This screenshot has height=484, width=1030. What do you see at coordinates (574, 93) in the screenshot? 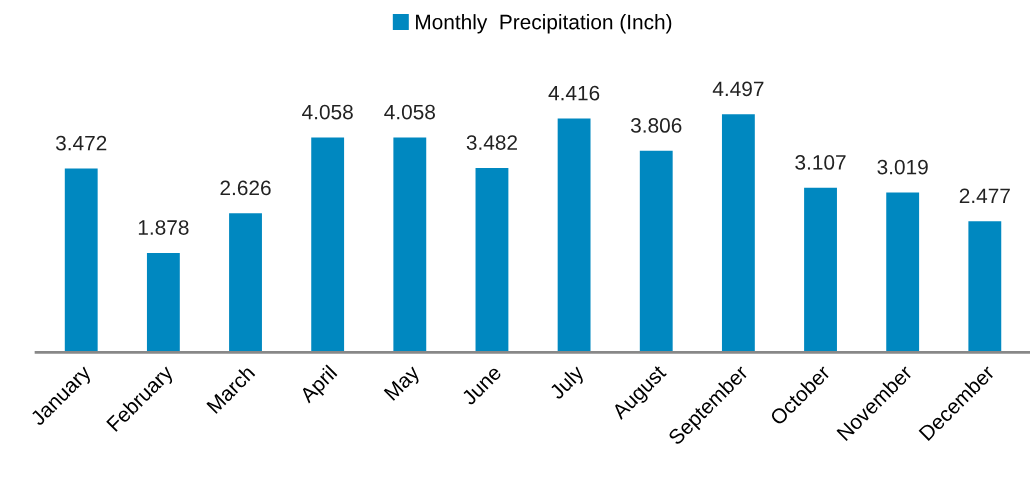
I see `data-label: 4.416` at bounding box center [574, 93].